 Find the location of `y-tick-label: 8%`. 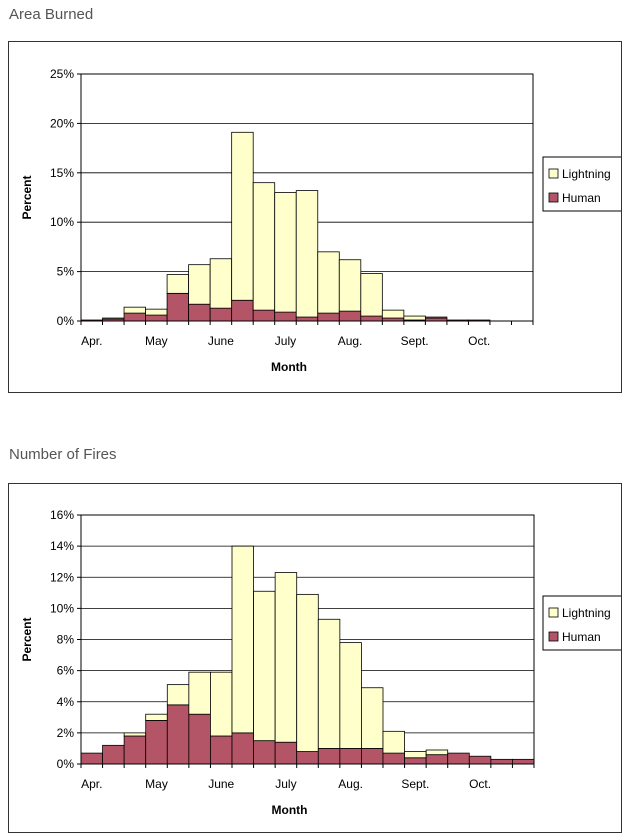

y-tick-label: 8% is located at coordinates (66, 640).